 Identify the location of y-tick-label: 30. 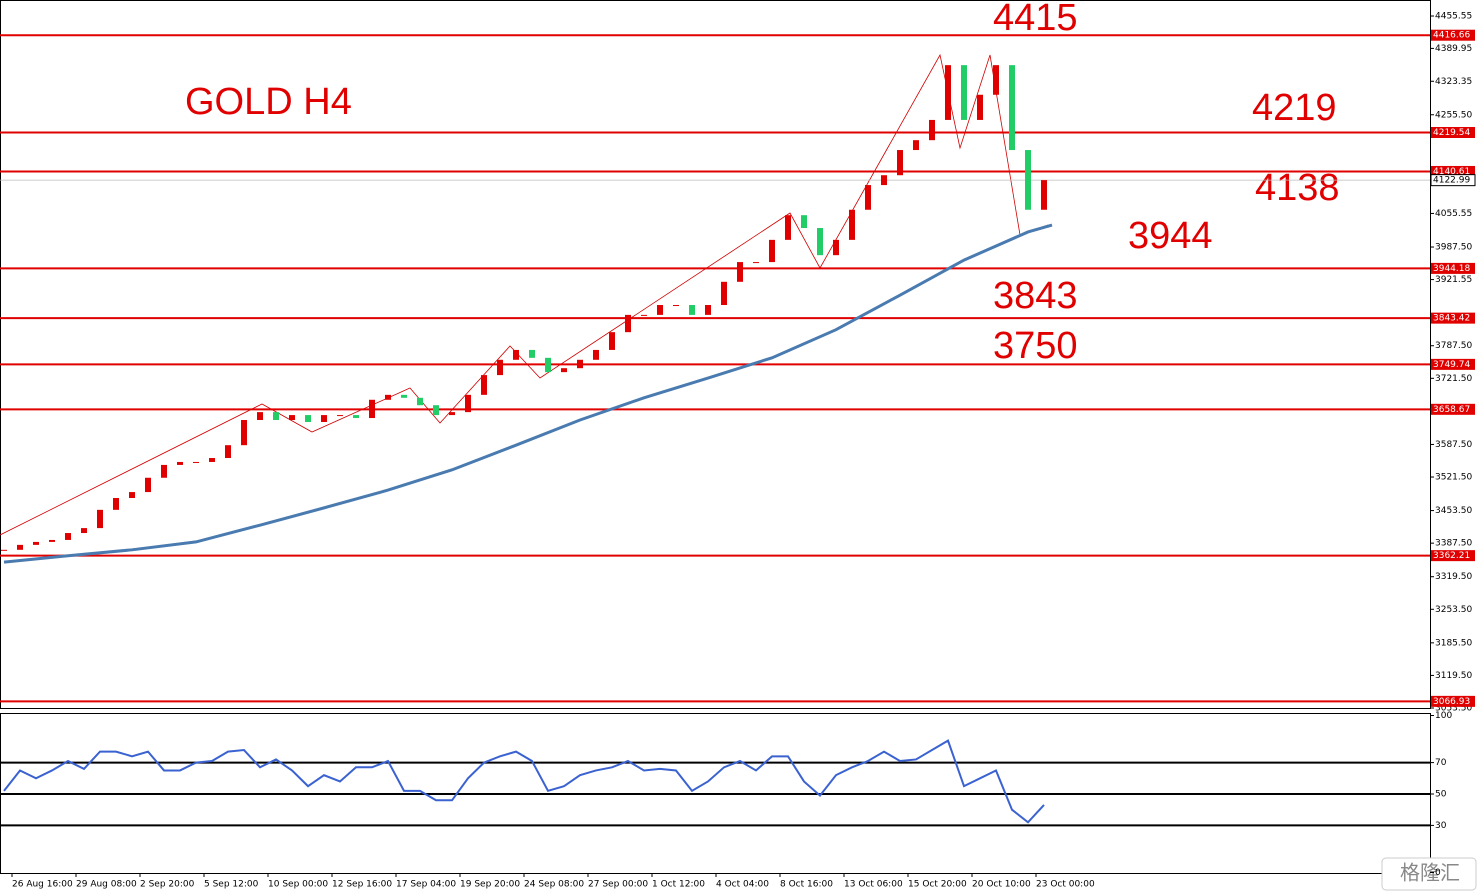
(1441, 826).